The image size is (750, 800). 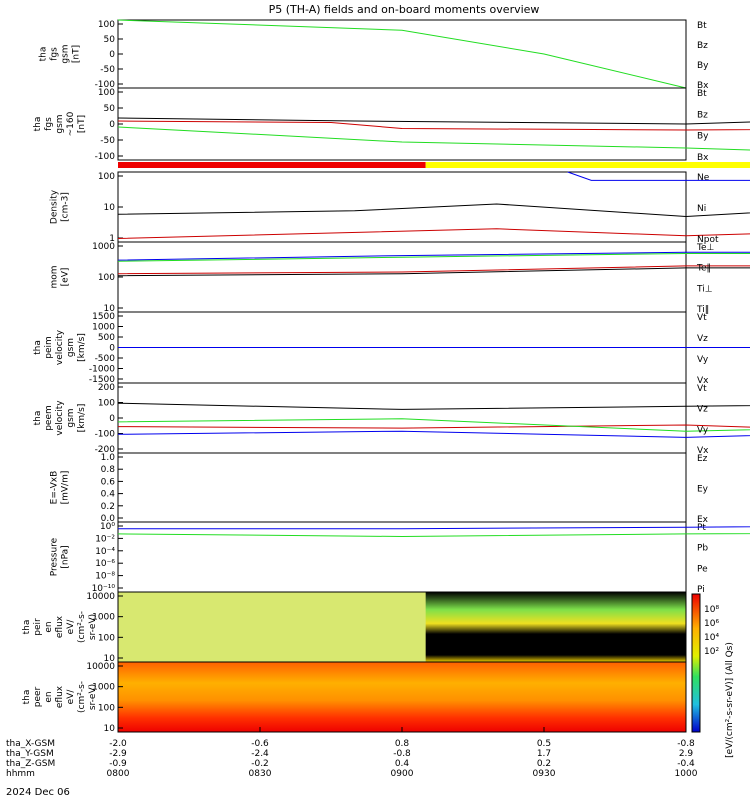 What do you see at coordinates (38, 627) in the screenshot?
I see `y-axis-label-line: peir` at bounding box center [38, 627].